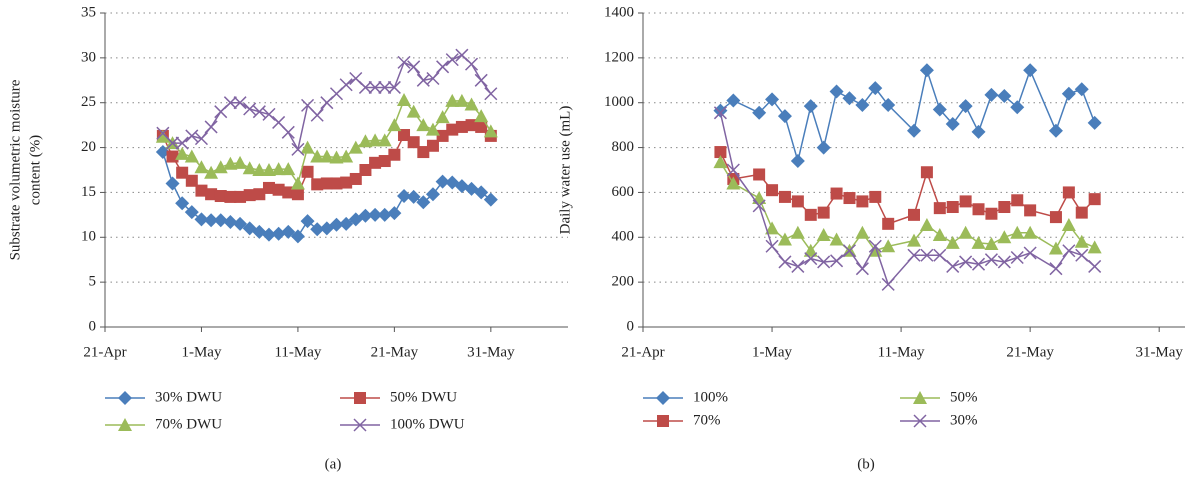  Describe the element at coordinates (491, 352) in the screenshot. I see `x-tick-label: 31-May` at that location.